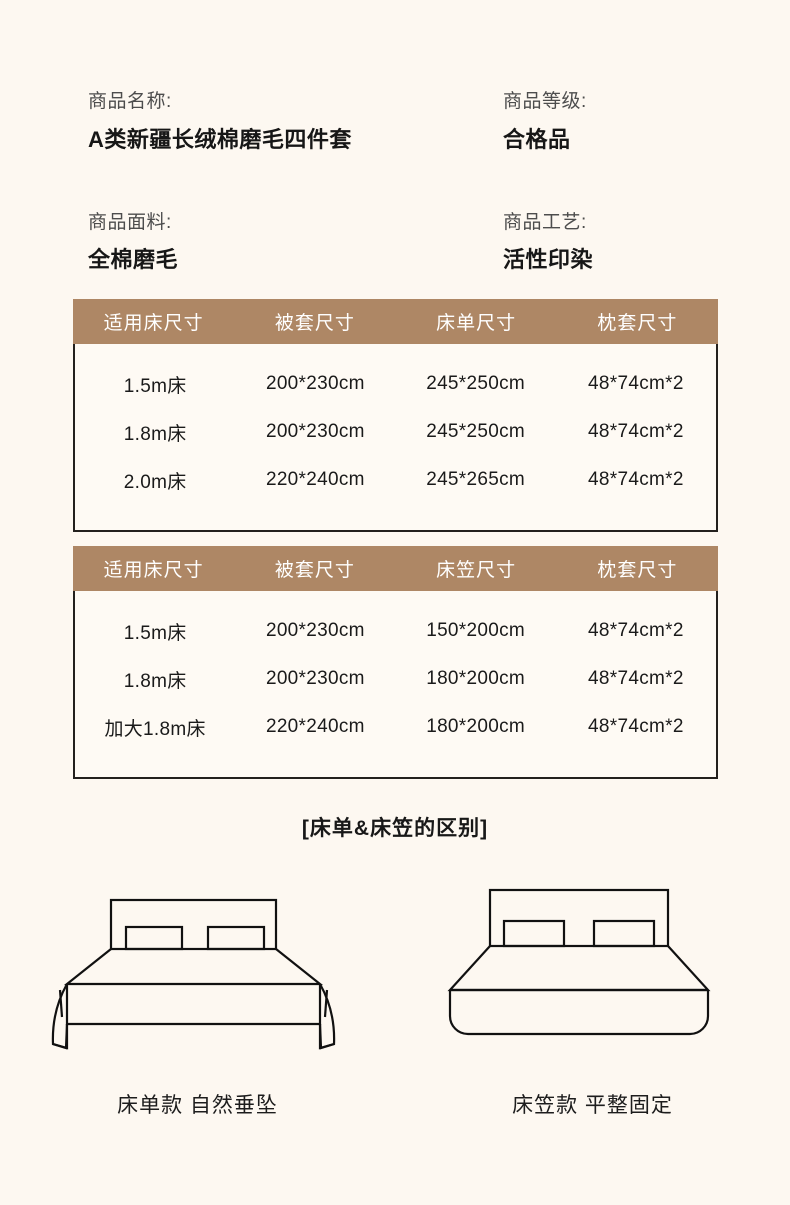 The width and height of the screenshot is (790, 1205). What do you see at coordinates (476, 570) in the screenshot?
I see `column-header: 床笠尺寸` at bounding box center [476, 570].